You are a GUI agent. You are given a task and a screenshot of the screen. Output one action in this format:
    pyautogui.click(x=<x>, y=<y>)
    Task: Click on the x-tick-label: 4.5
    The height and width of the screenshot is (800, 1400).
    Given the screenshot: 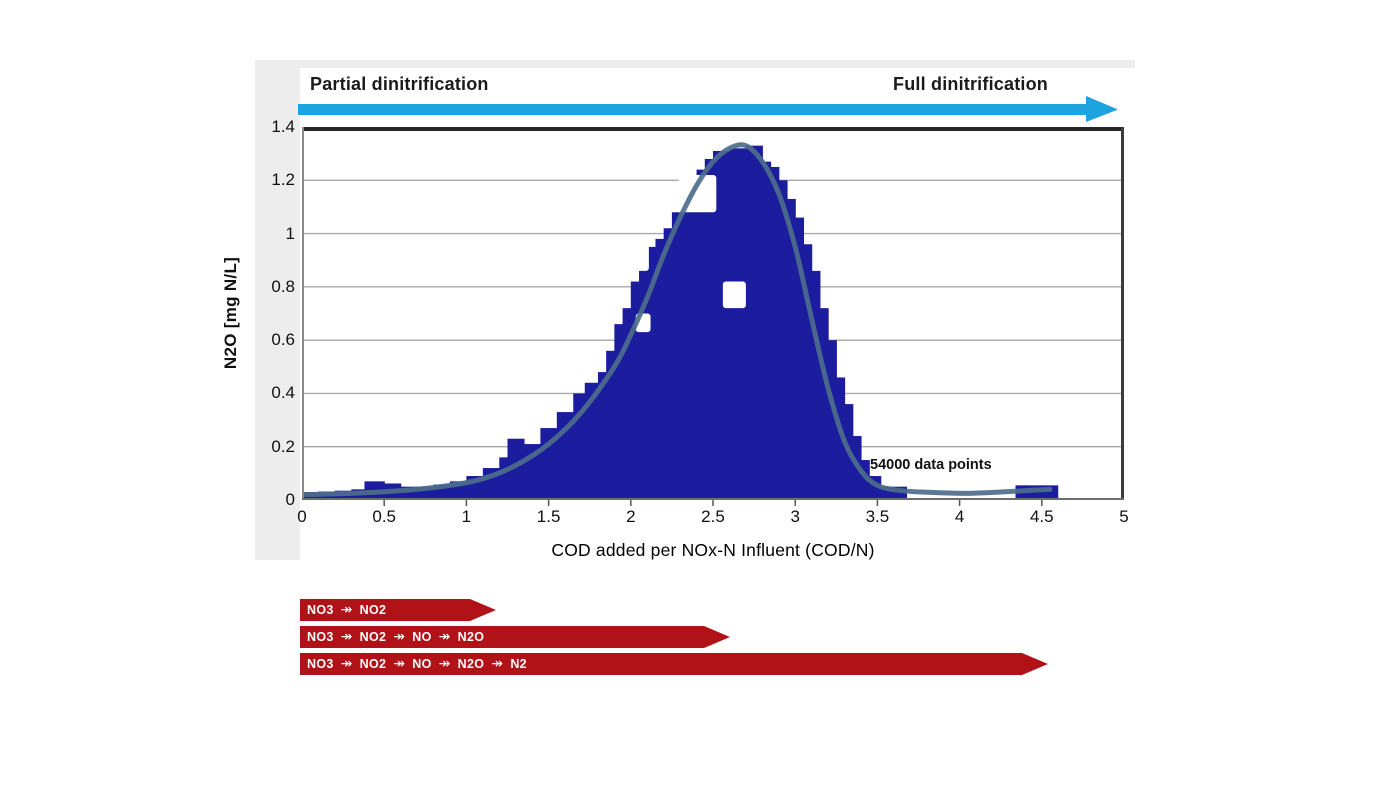 What is the action you would take?
    pyautogui.click(x=1041, y=516)
    